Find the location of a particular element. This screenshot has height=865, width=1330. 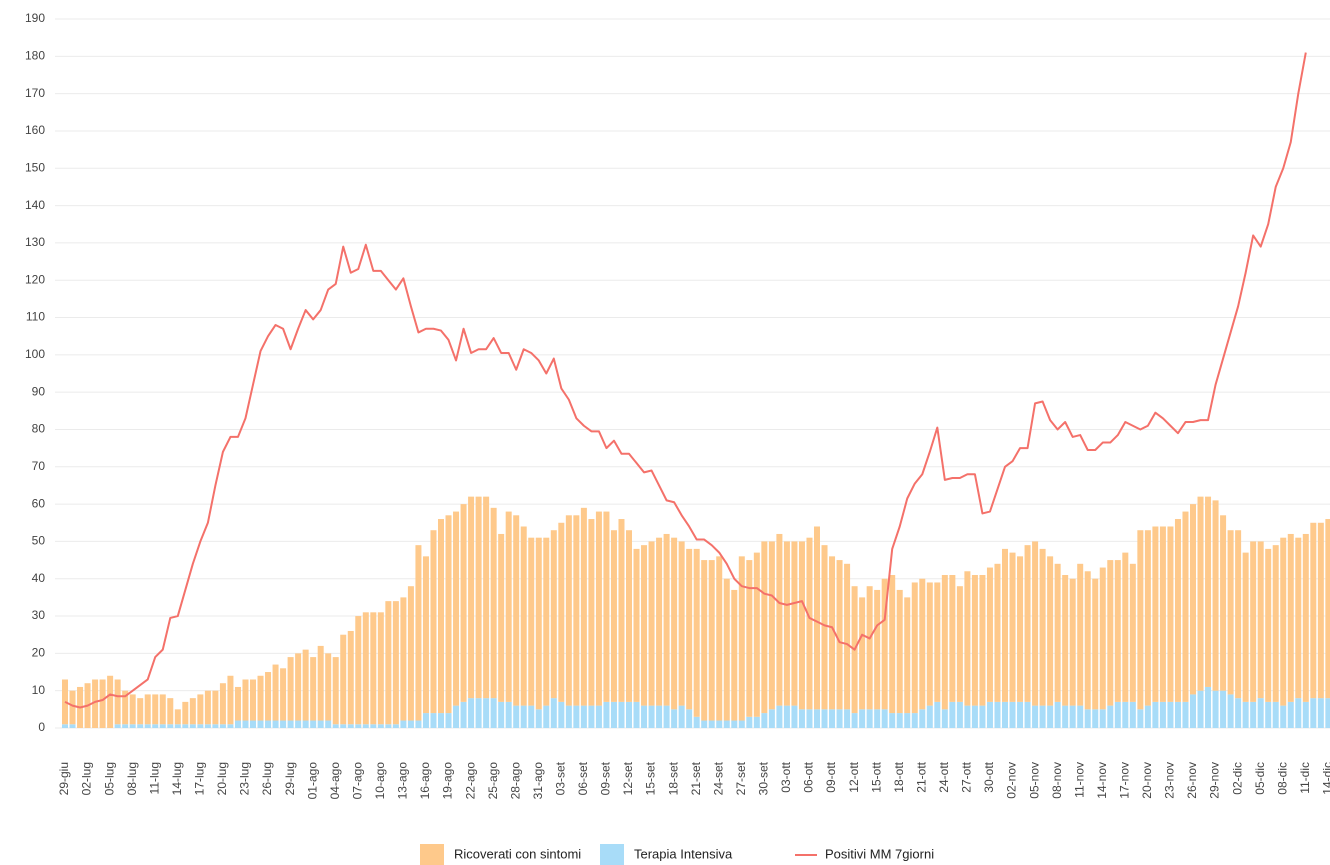

x-tick-label: 18-ott is located at coordinates (899, 776).